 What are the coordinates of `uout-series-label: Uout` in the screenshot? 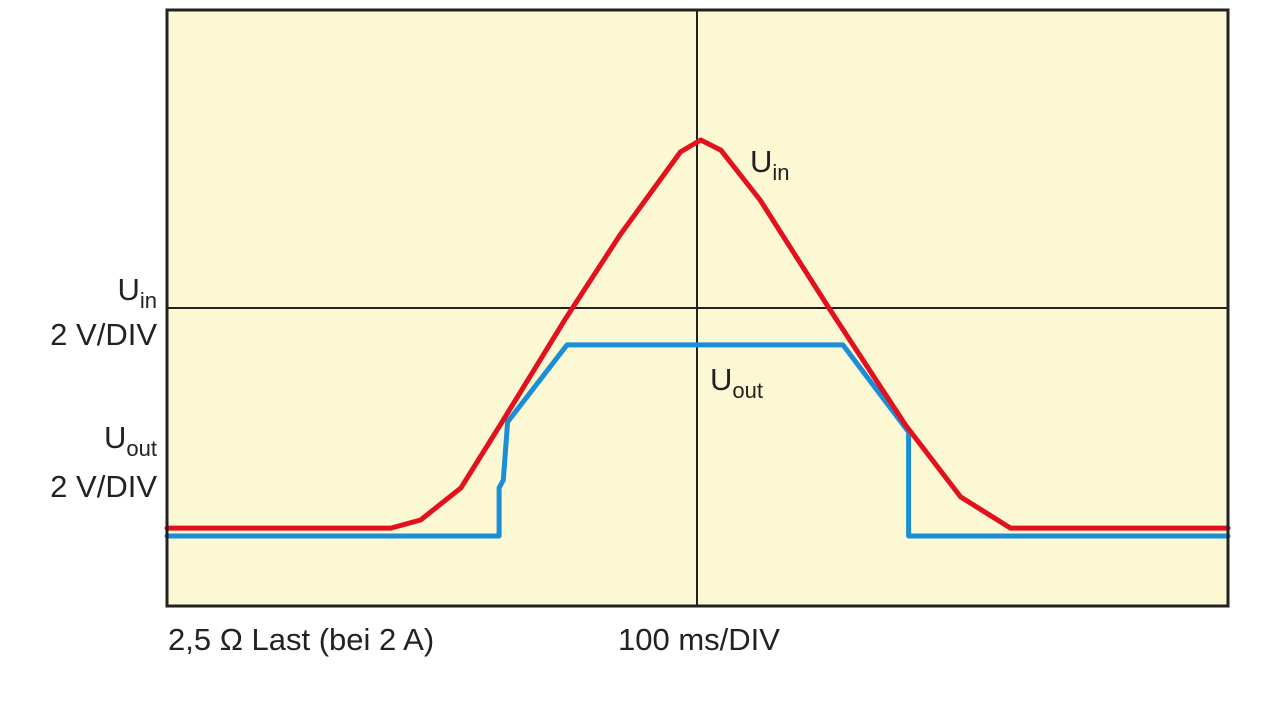 It's located at (736, 382).